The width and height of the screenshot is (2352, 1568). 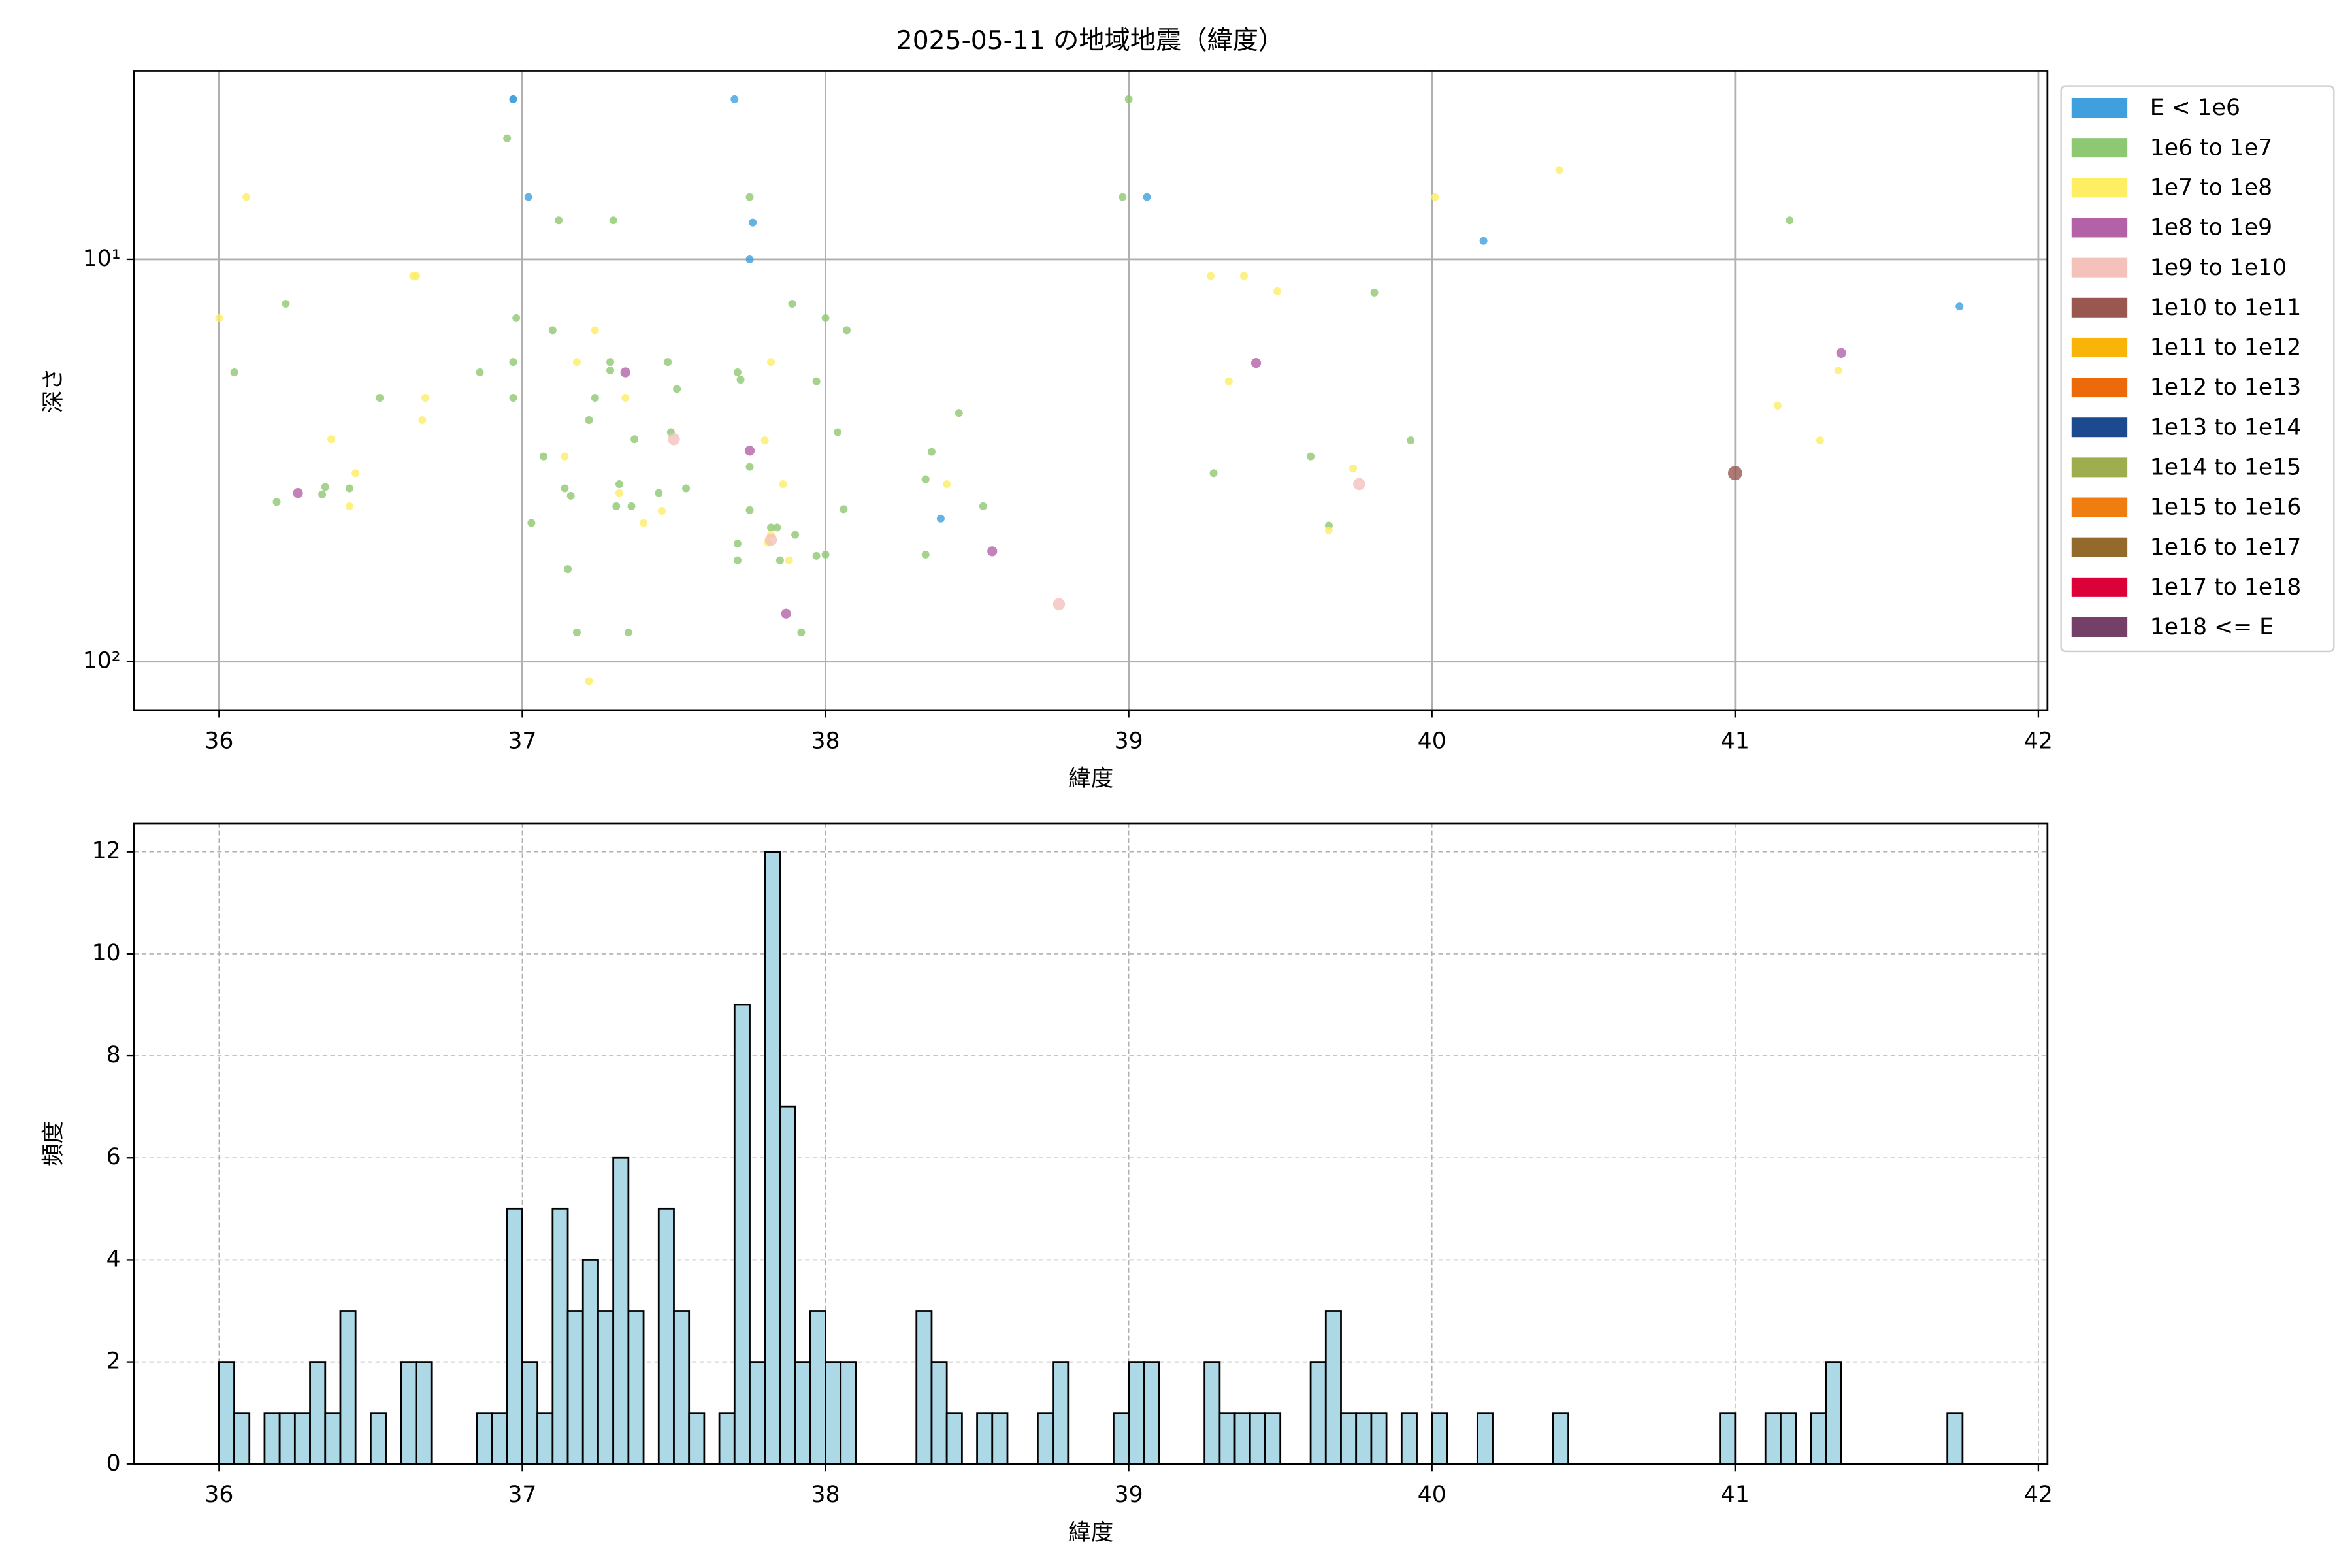 I want to click on x-axis-label: 緯度, so click(x=1090, y=1533).